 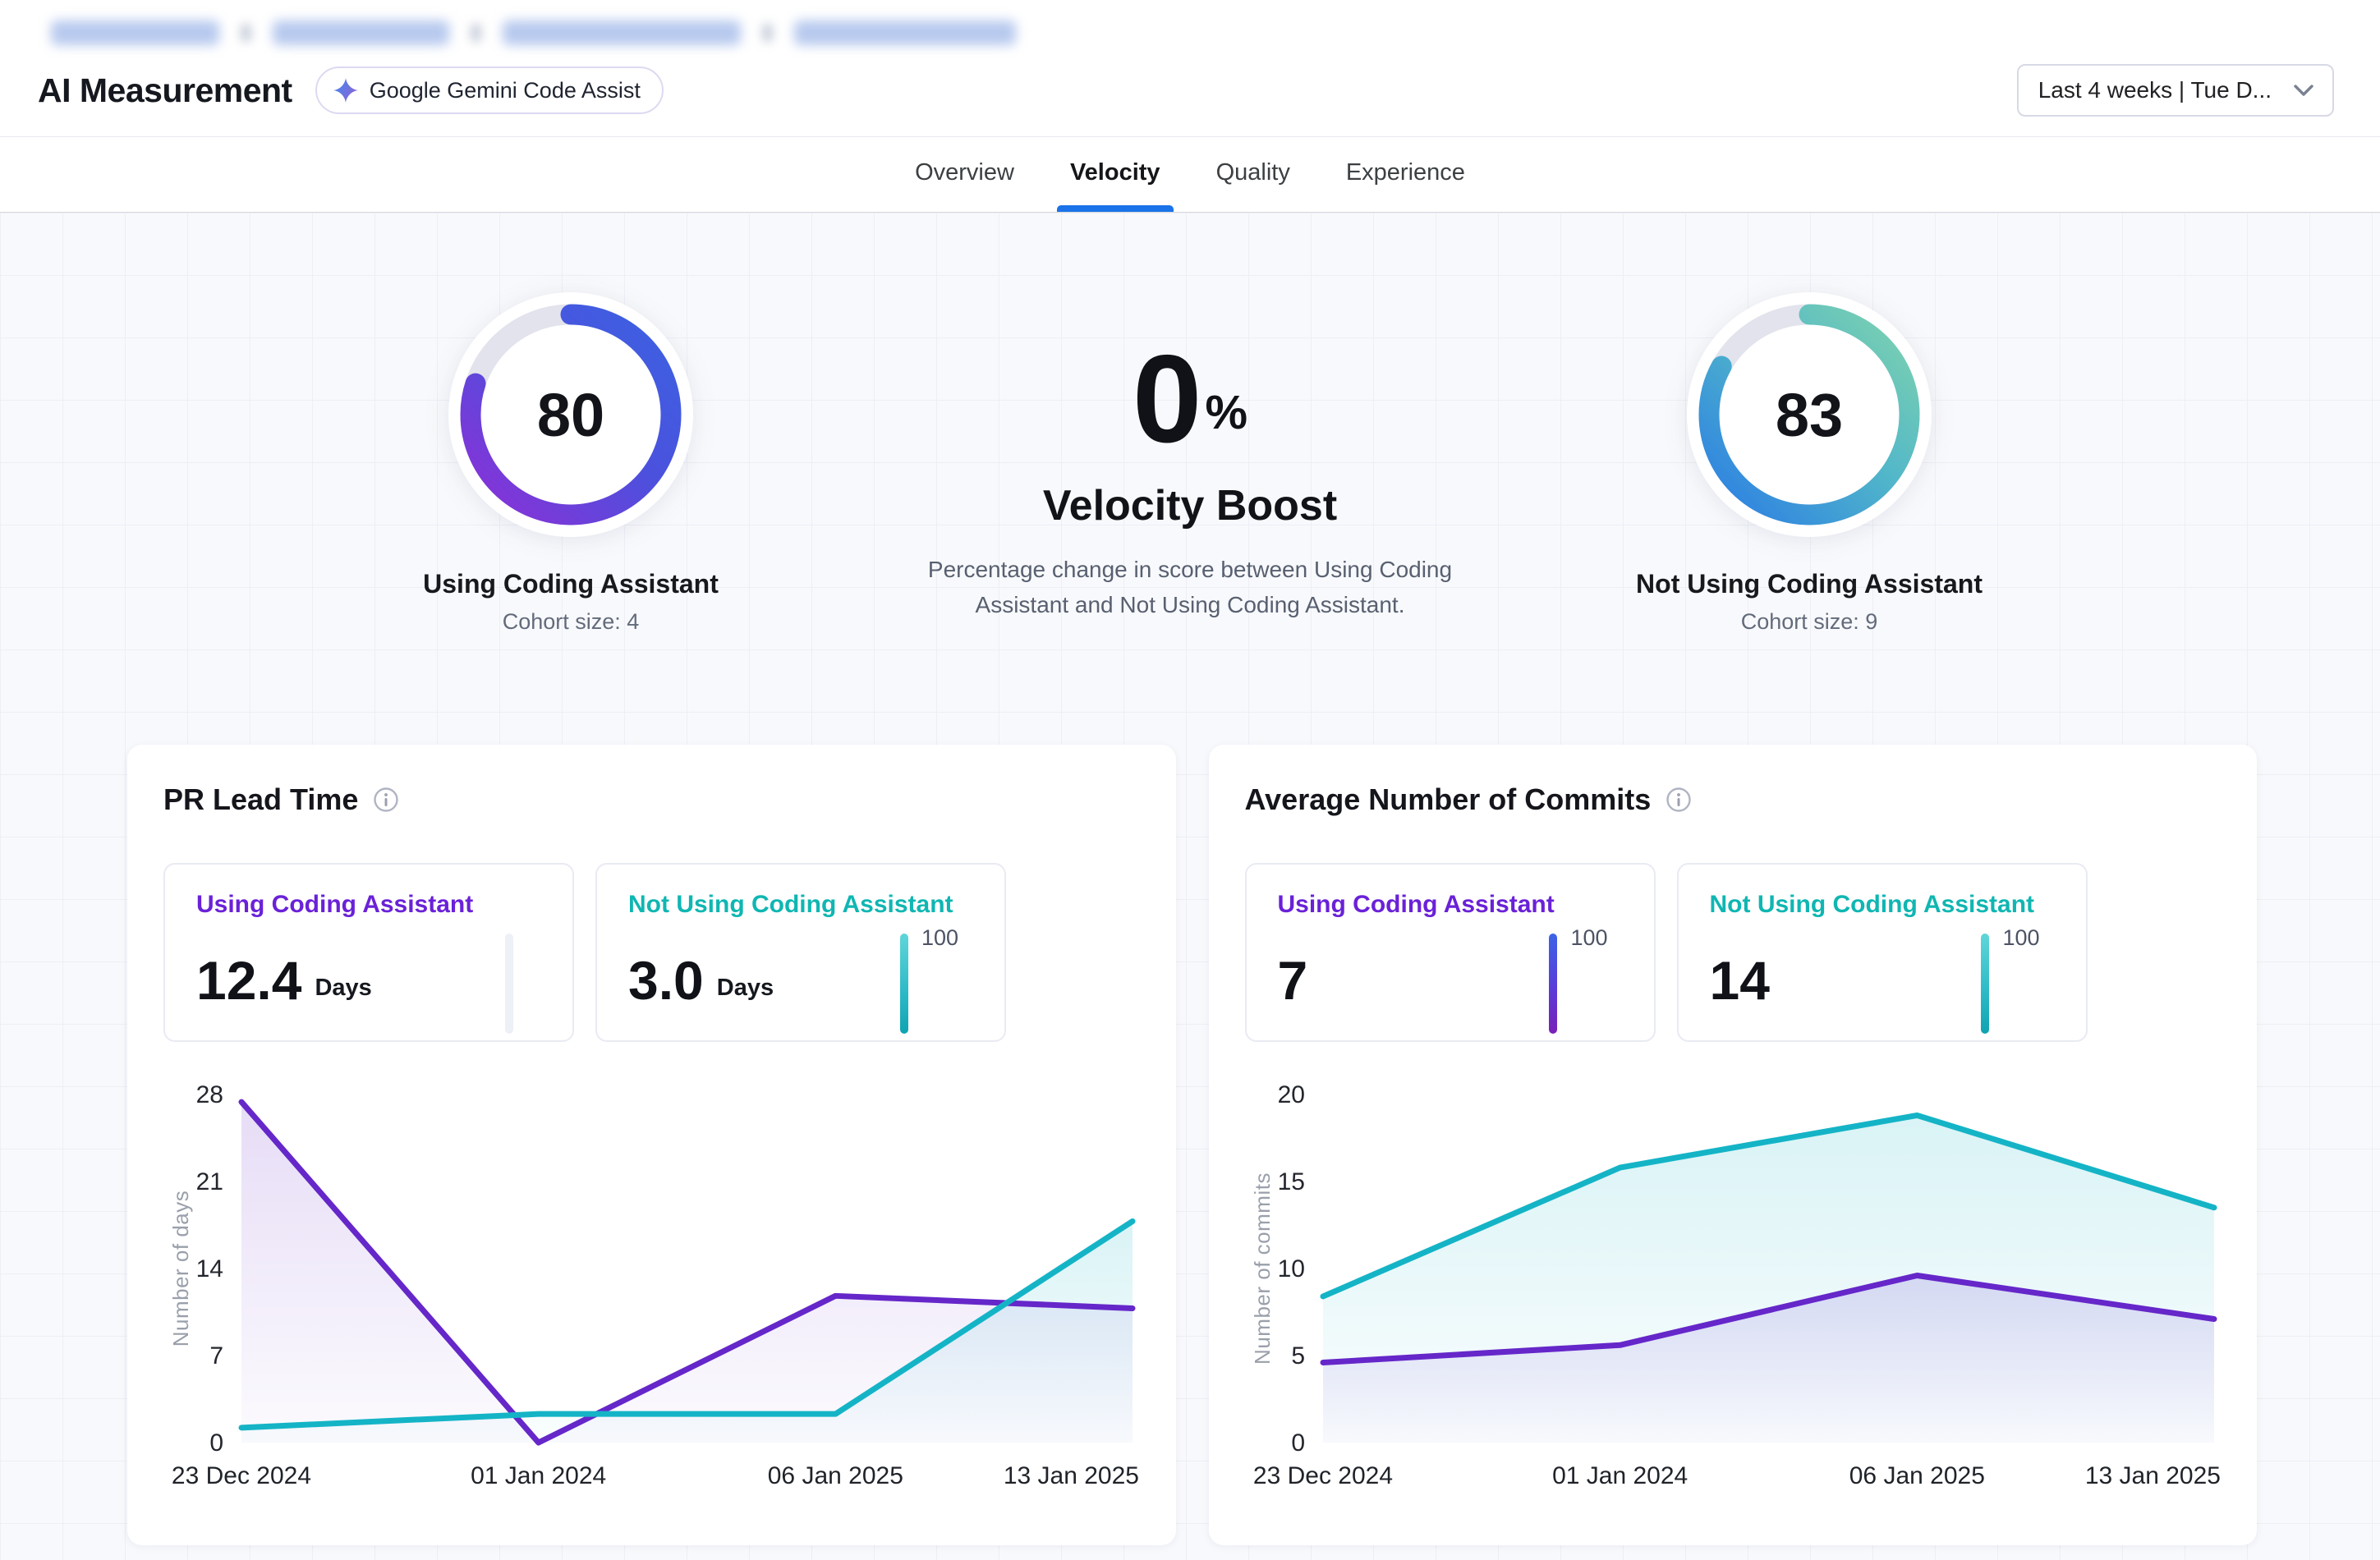 What do you see at coordinates (209, 1181) in the screenshot?
I see `svg-text: 21` at bounding box center [209, 1181].